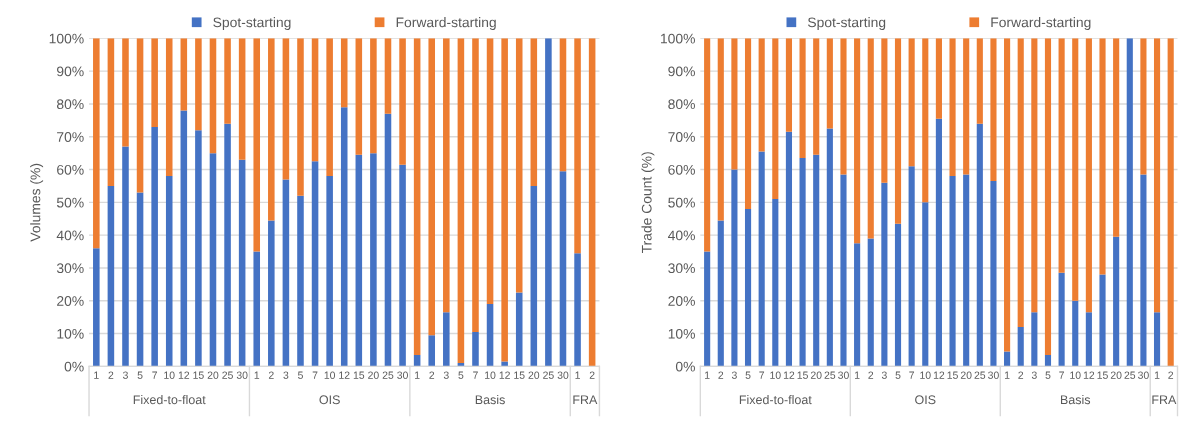 Image resolution: width=1187 pixels, height=426 pixels. Describe the element at coordinates (681, 268) in the screenshot. I see `y-tick-label: 30%` at that location.